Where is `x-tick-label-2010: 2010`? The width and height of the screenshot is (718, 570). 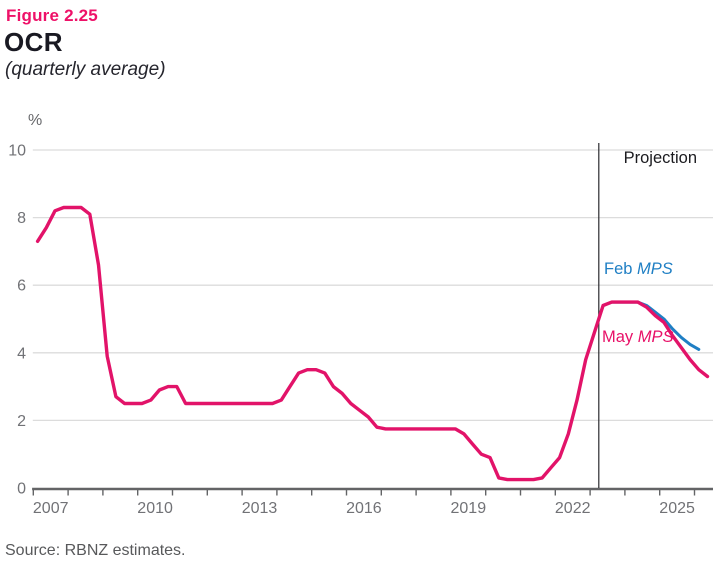 x-tick-label-2010: 2010 is located at coordinates (155, 508).